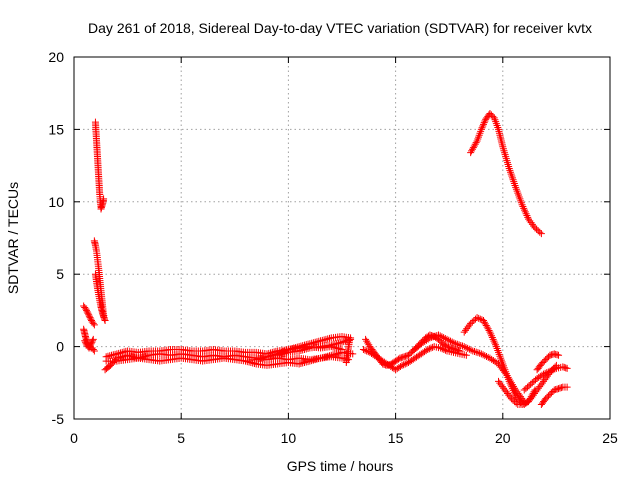  Describe the element at coordinates (289, 438) in the screenshot. I see `x-tick-label: 10` at that location.